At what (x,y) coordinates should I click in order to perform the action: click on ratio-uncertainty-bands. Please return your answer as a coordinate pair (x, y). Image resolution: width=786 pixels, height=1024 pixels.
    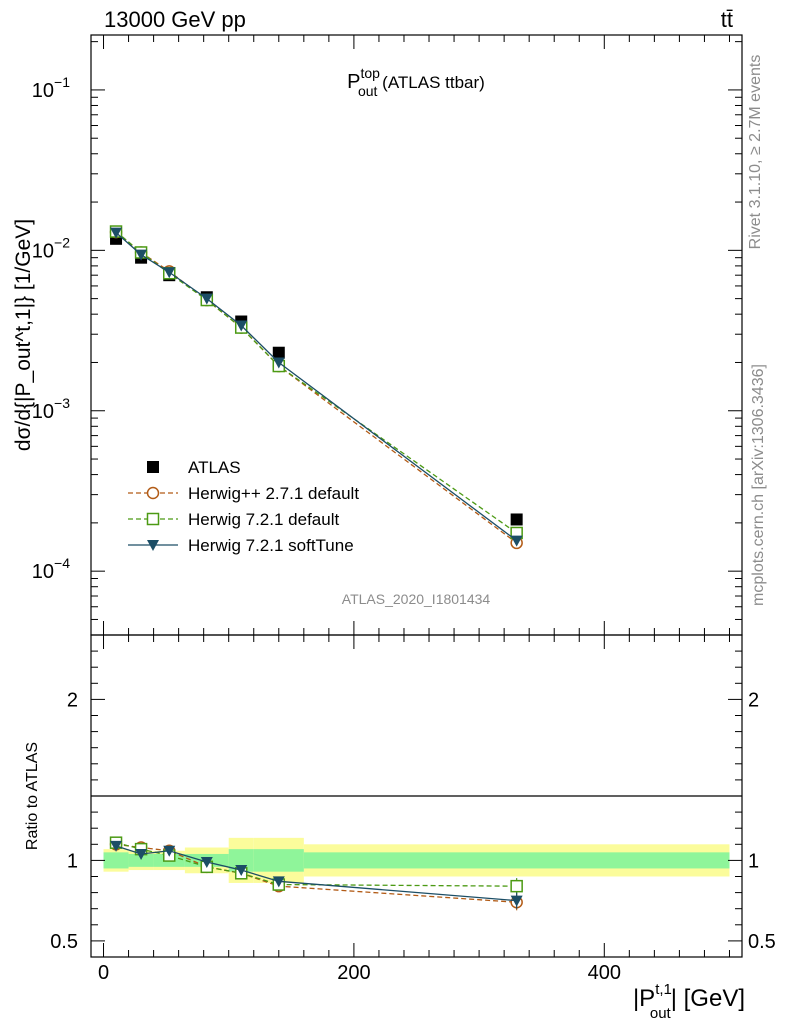
    Looking at the image, I should click on (416, 860).